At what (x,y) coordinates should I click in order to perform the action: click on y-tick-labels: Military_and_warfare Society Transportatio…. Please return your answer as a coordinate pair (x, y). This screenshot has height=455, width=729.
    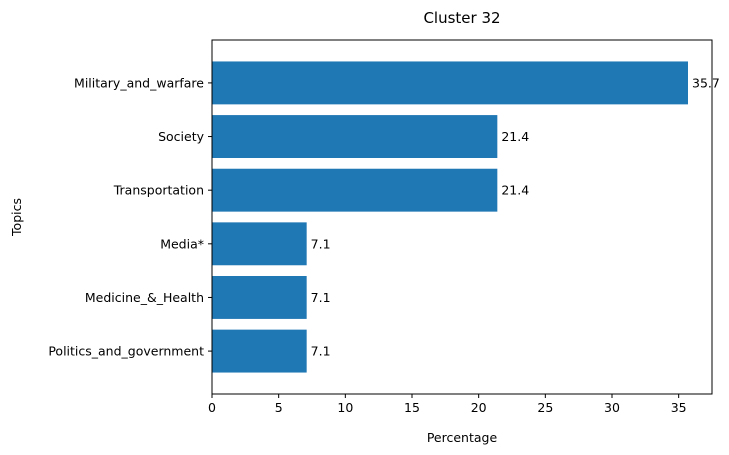
    Looking at the image, I should click on (130, 217).